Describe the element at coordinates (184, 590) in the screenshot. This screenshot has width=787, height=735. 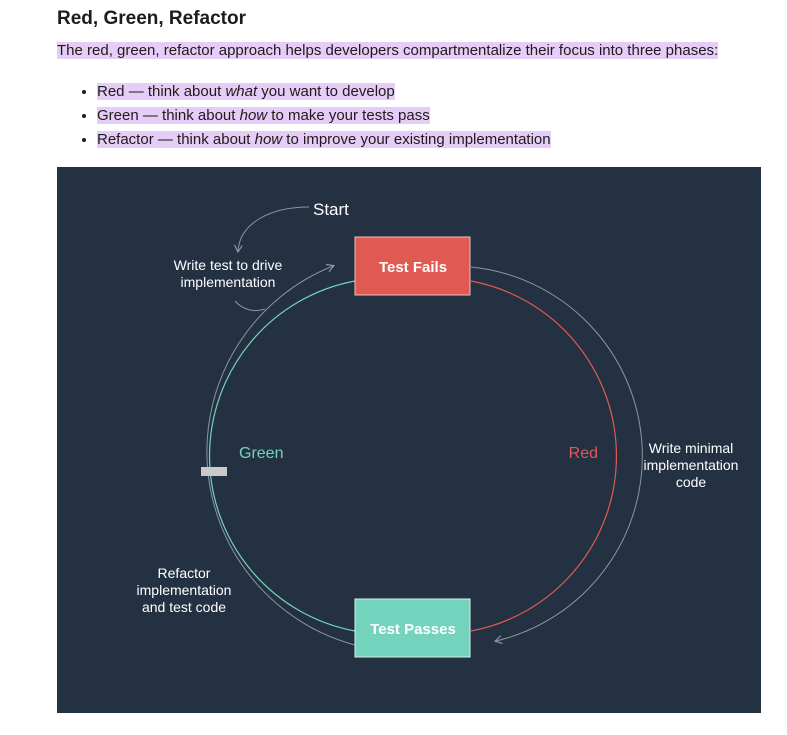
I see `refactor-line2: implementation` at that location.